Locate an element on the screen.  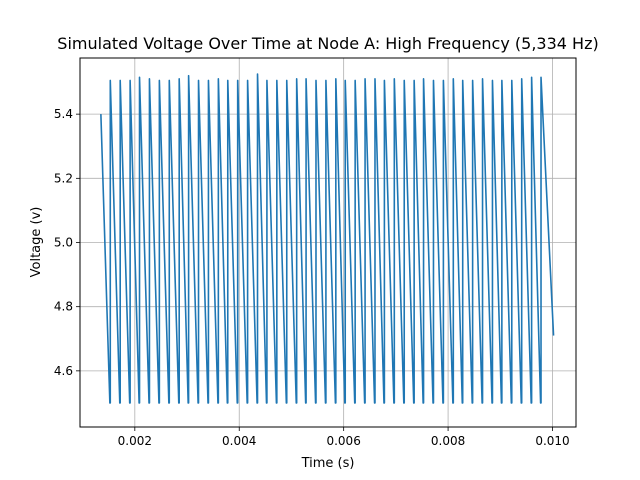
y-tick-label: 4.8 is located at coordinates (63, 307).